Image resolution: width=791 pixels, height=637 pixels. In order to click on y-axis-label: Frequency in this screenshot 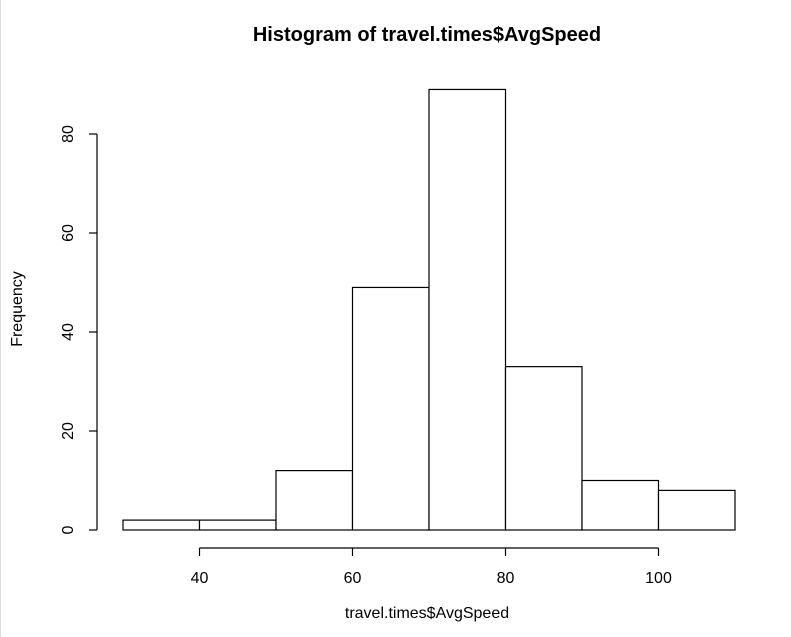, I will do `click(17, 309)`.